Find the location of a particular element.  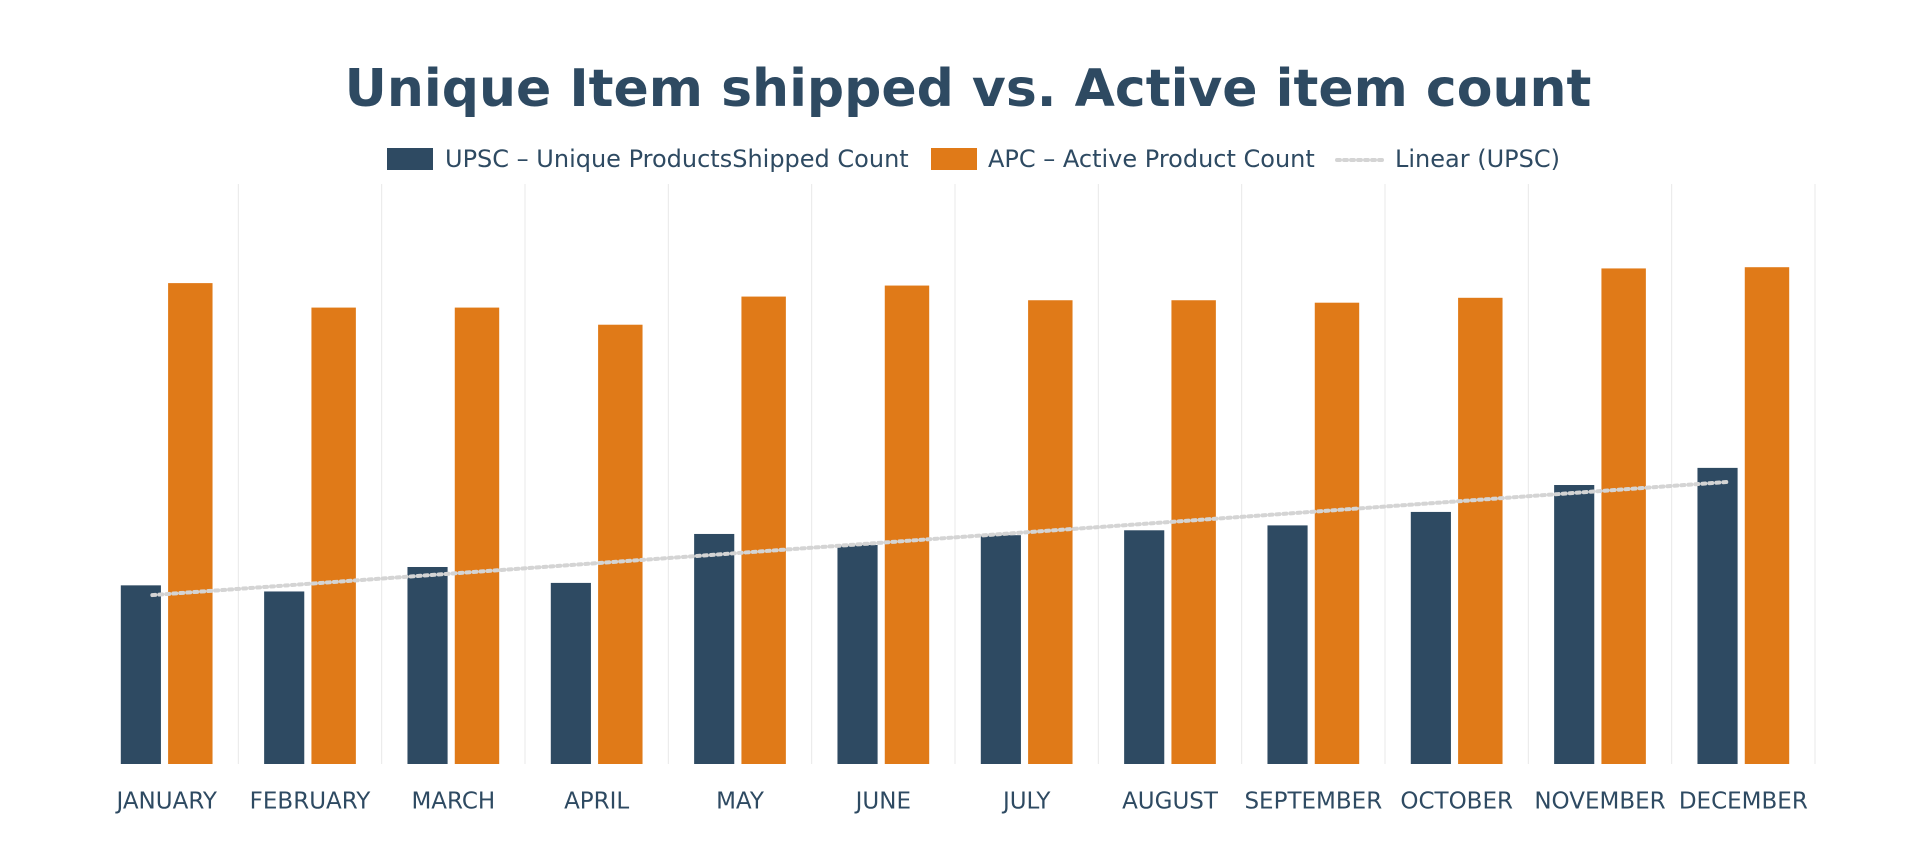

legend-label: APC – Active Product Count is located at coordinates (1151, 159).